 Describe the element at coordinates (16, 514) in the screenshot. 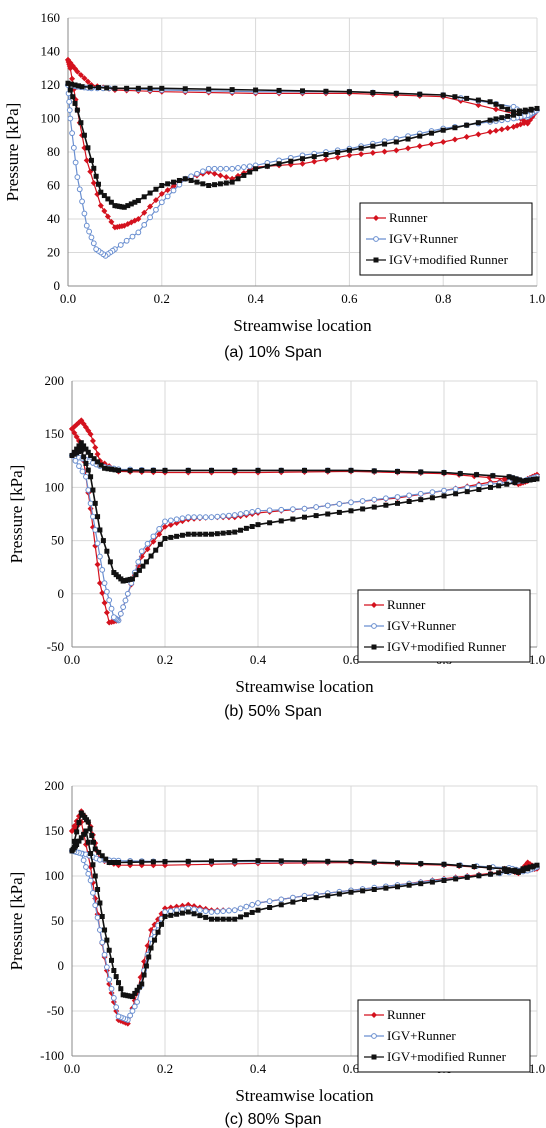

I see `y-axis-title: Pressure [kPa]` at that location.